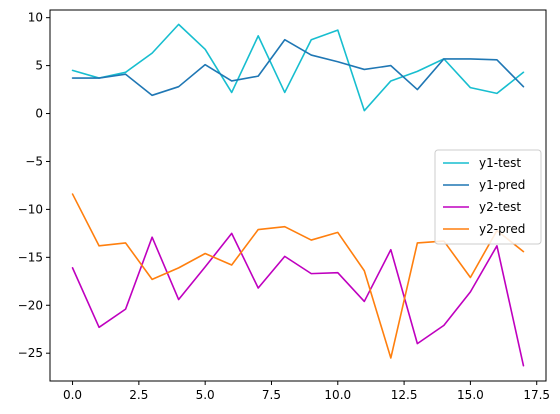  Describe the element at coordinates (138, 395) in the screenshot. I see `x-tick-label: 2.5` at that location.